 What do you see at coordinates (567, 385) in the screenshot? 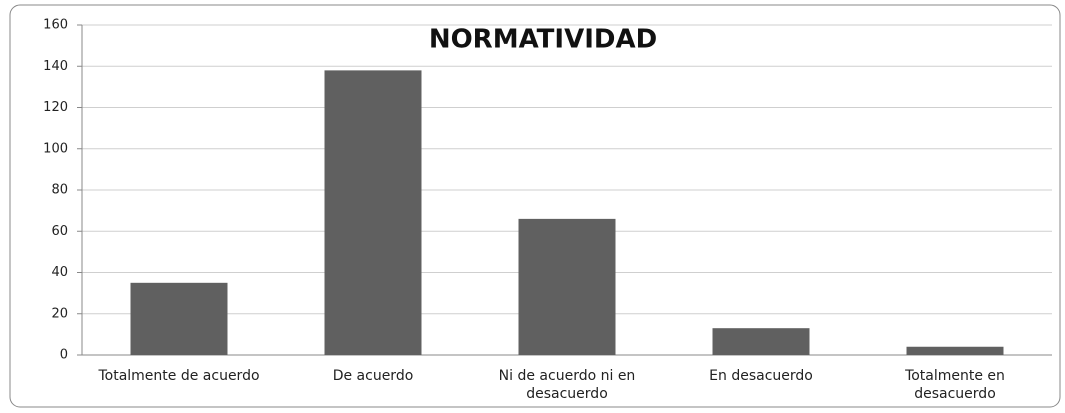
I see `x-tick-label: Ni de acuerdo ni en desacuerdo` at bounding box center [567, 385].